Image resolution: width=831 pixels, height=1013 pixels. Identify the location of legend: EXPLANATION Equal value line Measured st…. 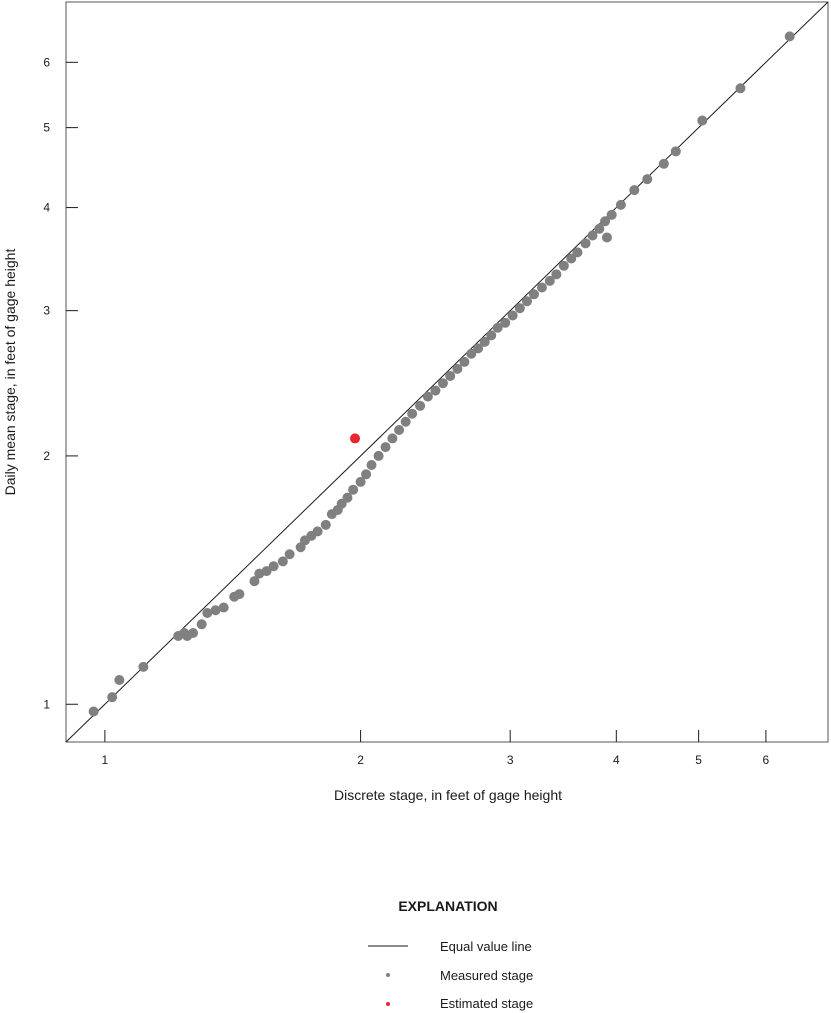
(450, 954).